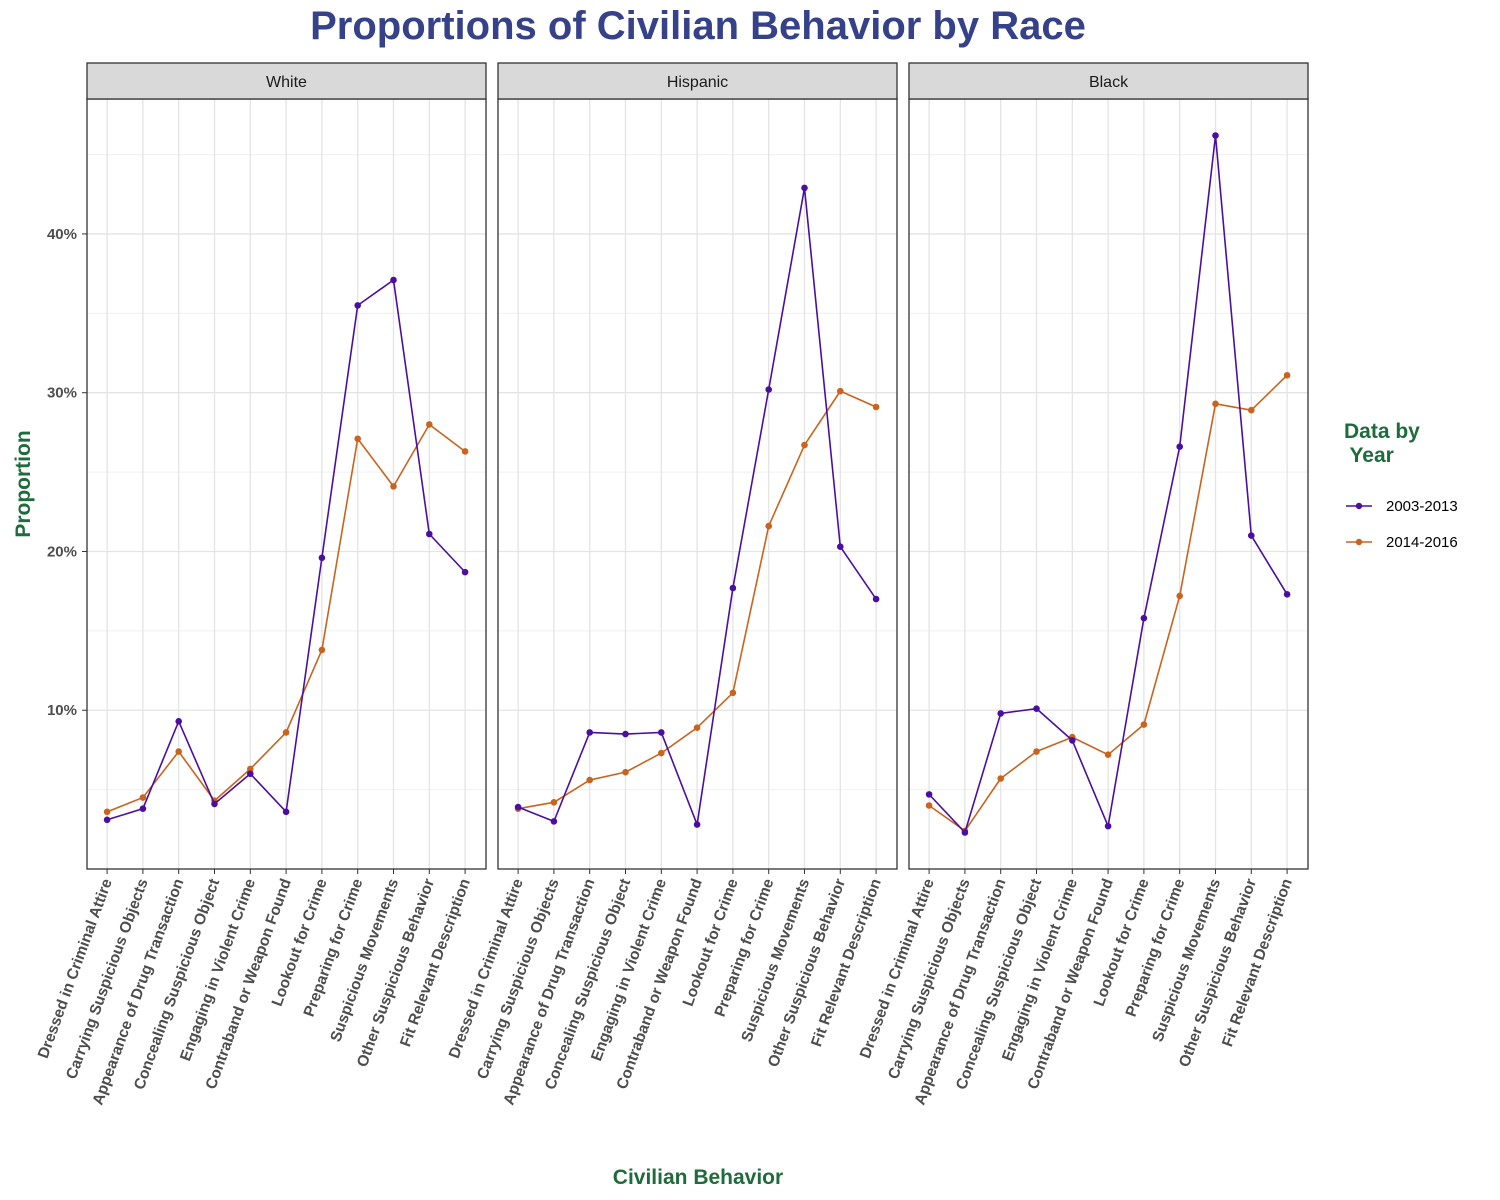 This screenshot has width=1500, height=1200. I want to click on y-tick-label-30: 30%, so click(62, 393).